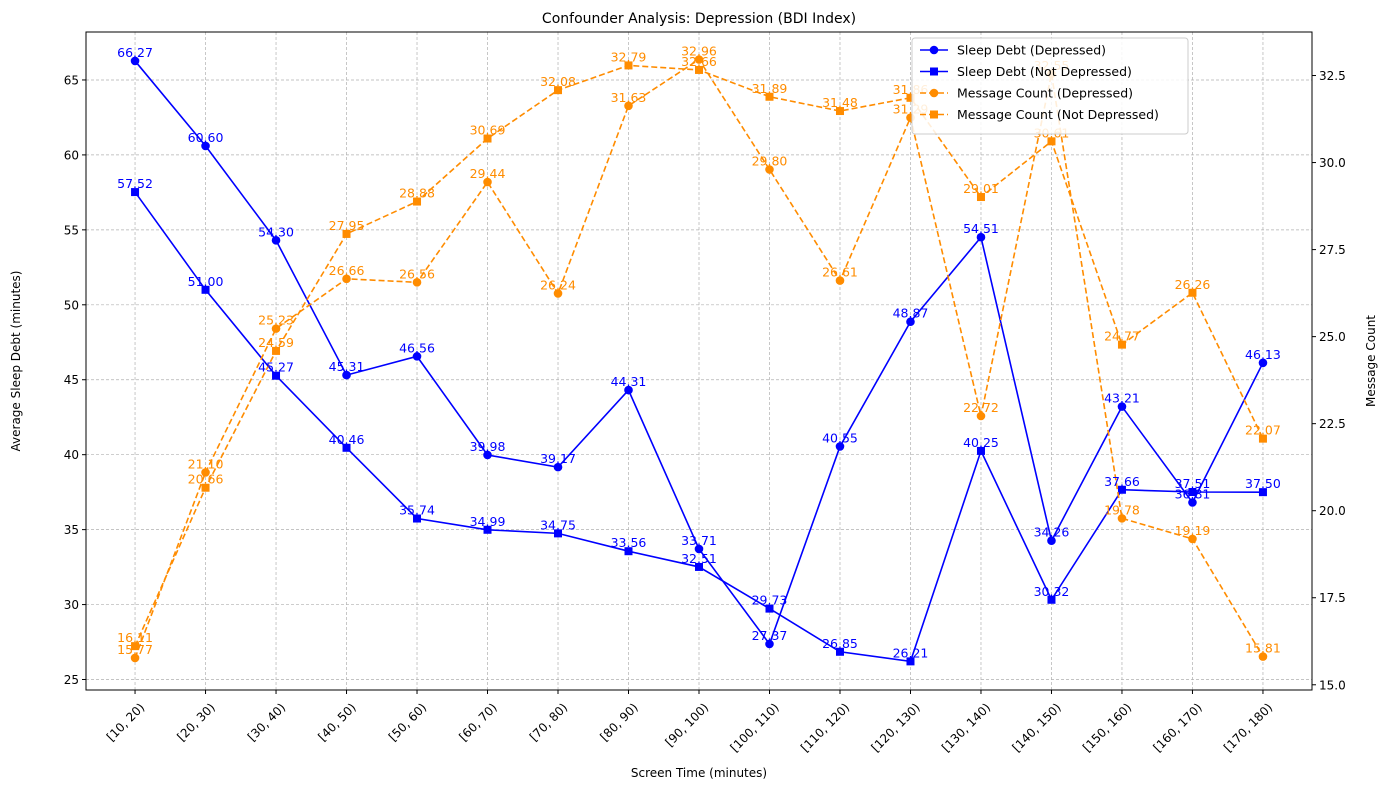 The image size is (1390, 790). I want to click on data-label: 48.87, so click(911, 313).